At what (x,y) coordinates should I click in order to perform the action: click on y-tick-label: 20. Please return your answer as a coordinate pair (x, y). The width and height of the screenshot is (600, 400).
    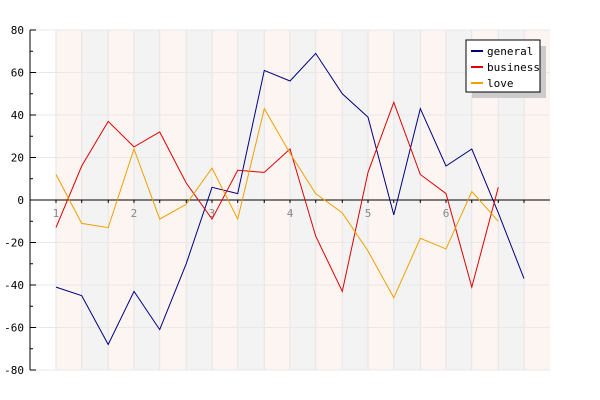
    Looking at the image, I should click on (17, 158).